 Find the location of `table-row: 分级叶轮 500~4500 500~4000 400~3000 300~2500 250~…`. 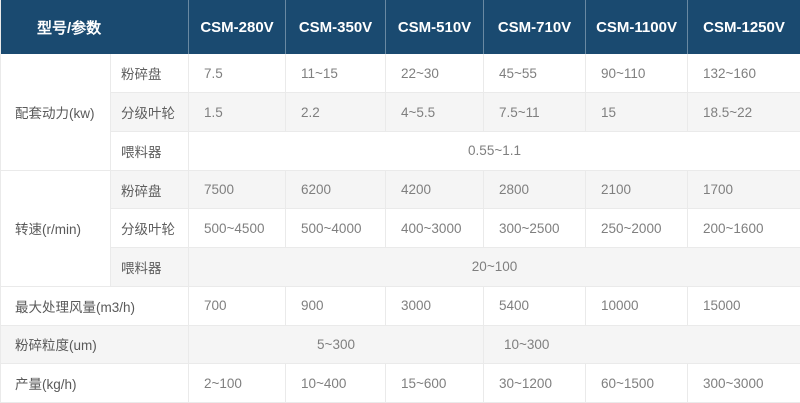

table-row: 分级叶轮 500~4500 500~4000 400~3000 300~2500 250~… is located at coordinates (400, 228).